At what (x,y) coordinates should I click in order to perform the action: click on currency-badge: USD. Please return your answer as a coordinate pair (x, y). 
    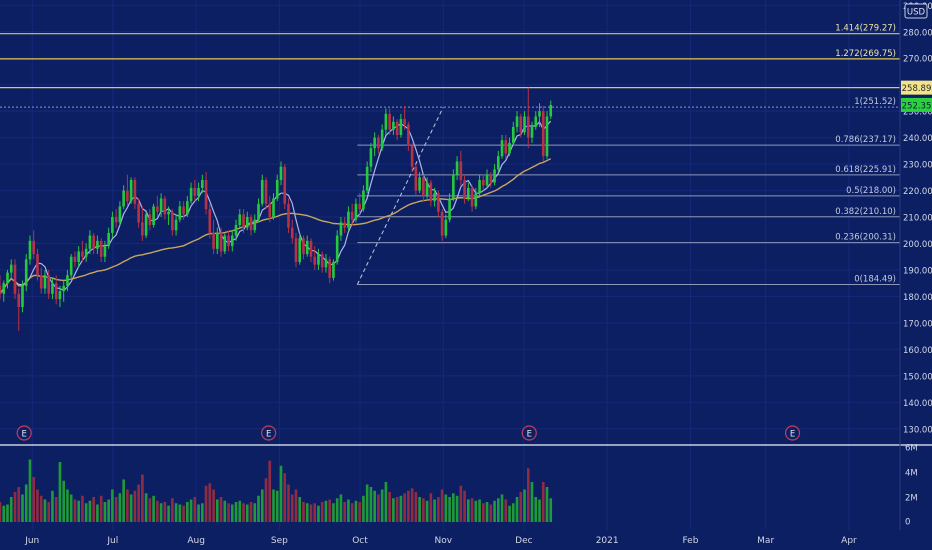
    Looking at the image, I should click on (916, 11).